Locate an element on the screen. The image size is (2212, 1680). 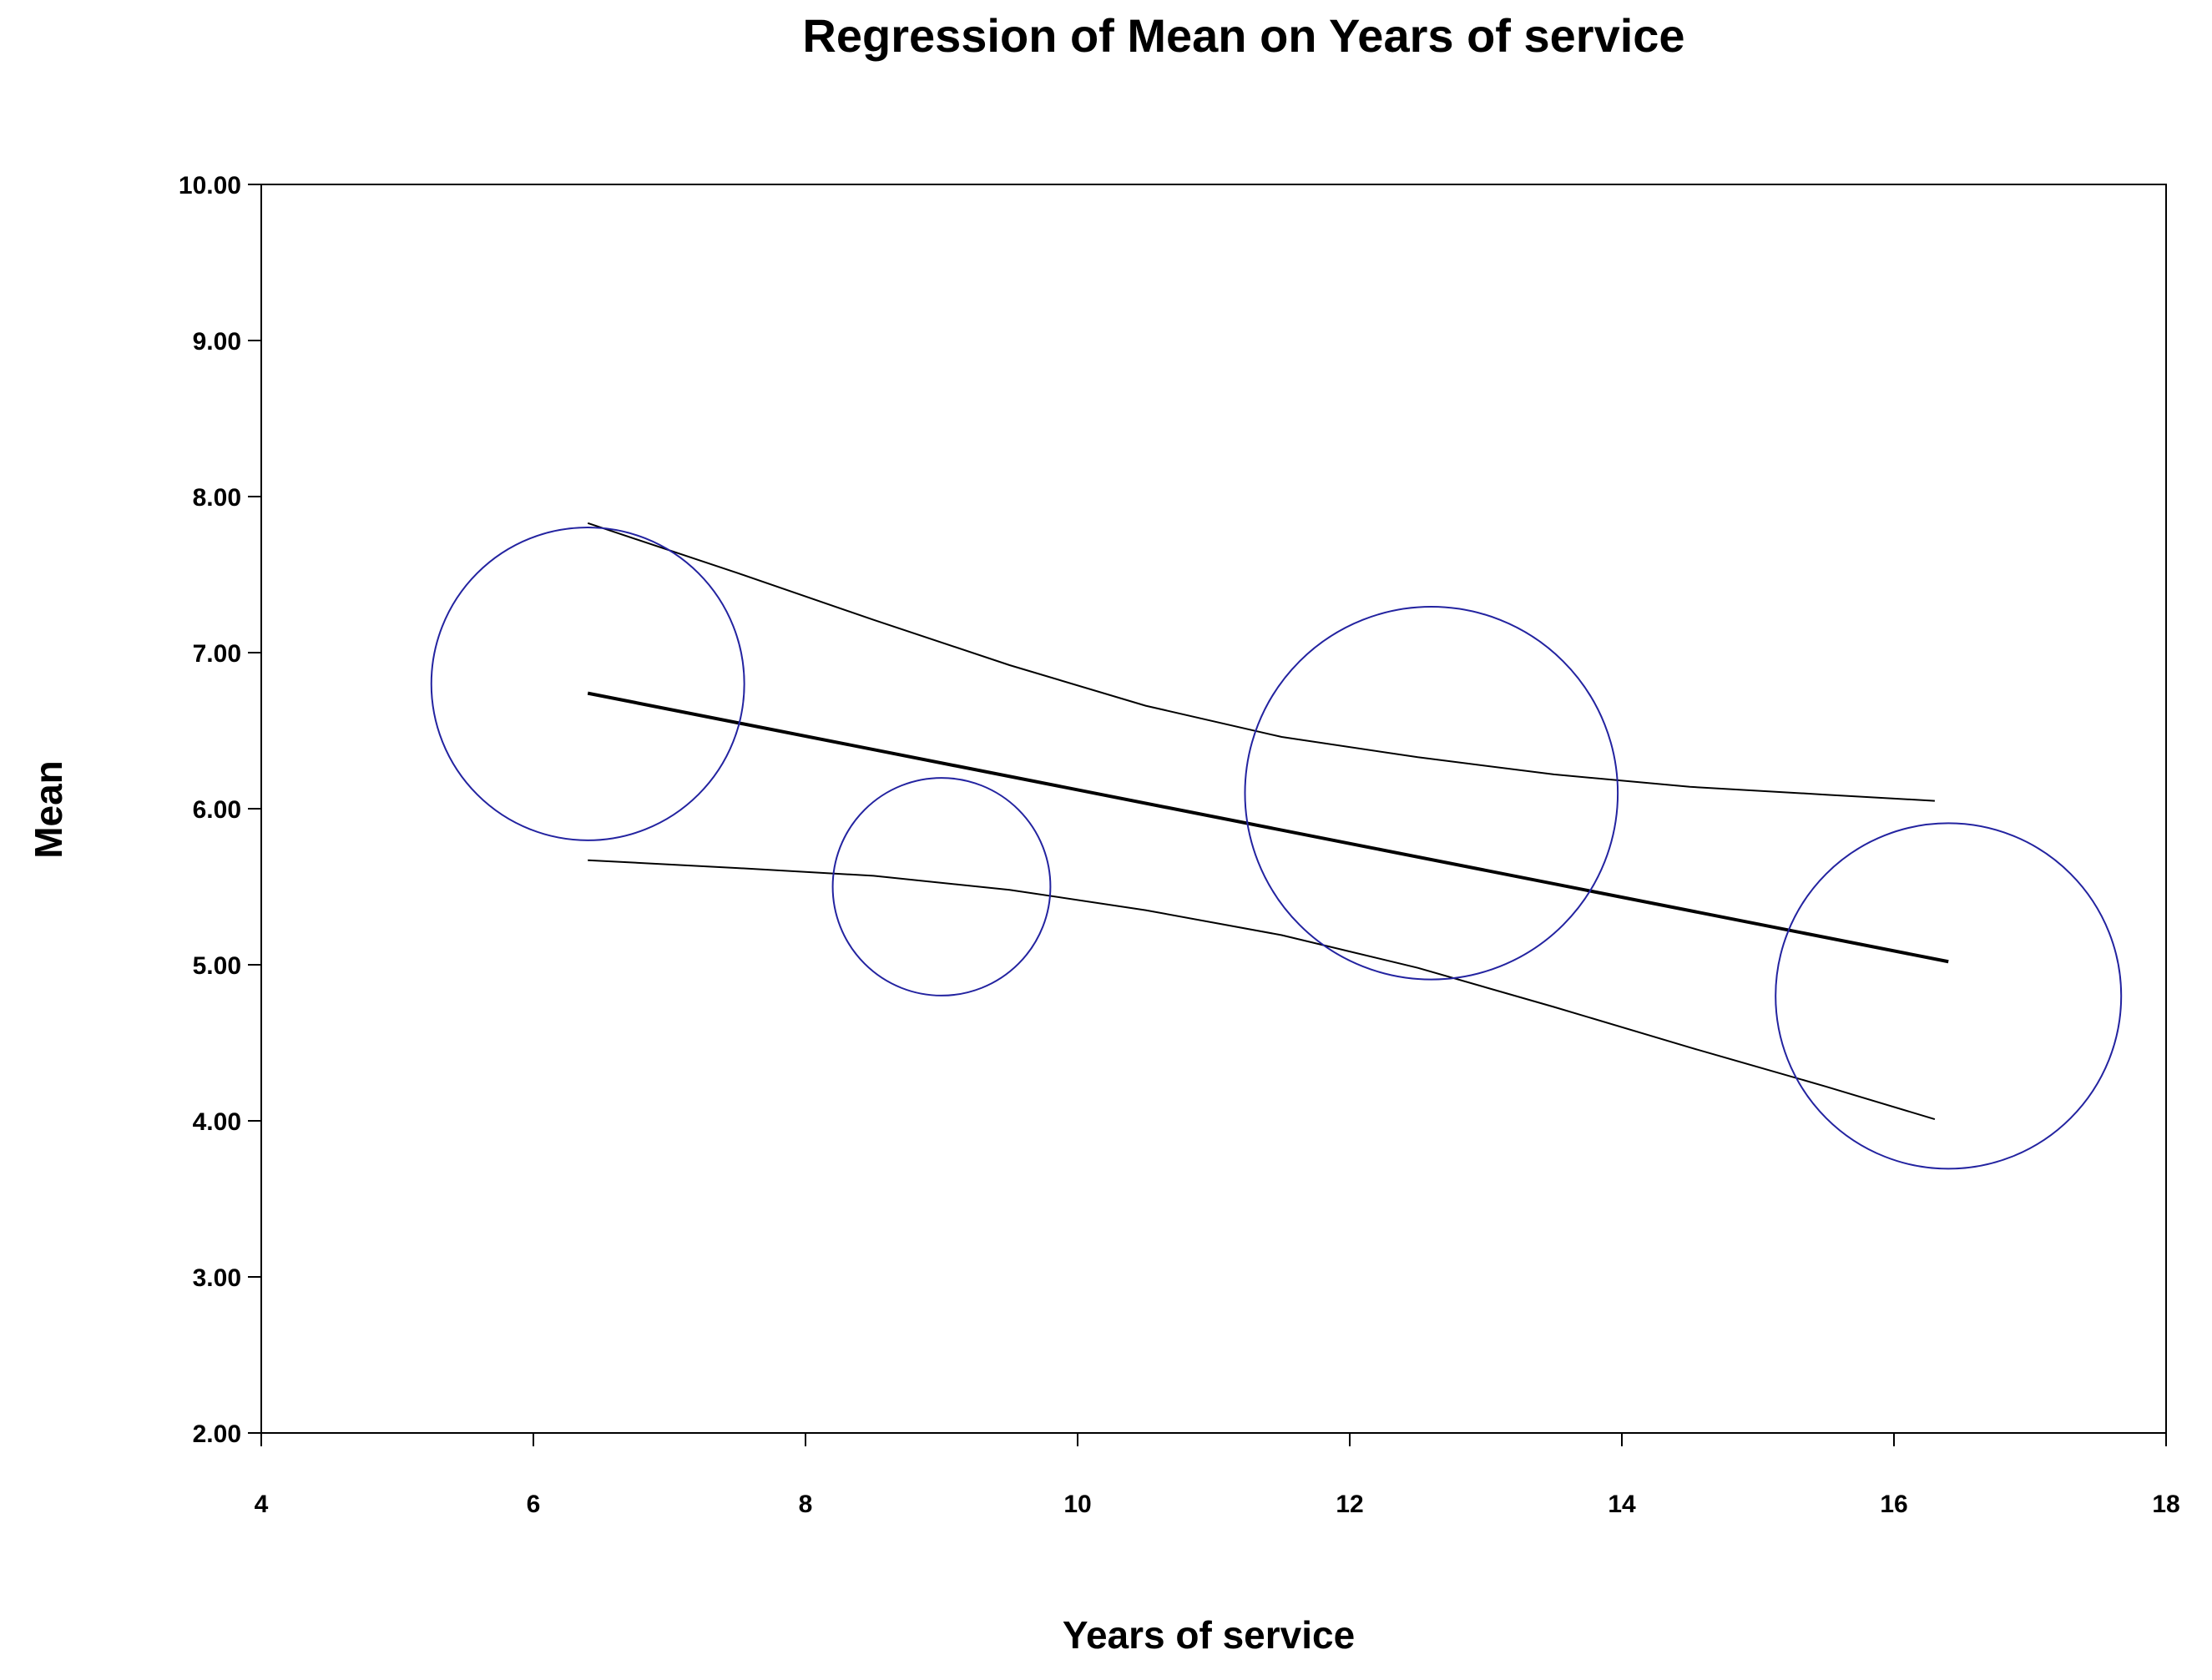
y-tick-label: 10.00 is located at coordinates (210, 185).